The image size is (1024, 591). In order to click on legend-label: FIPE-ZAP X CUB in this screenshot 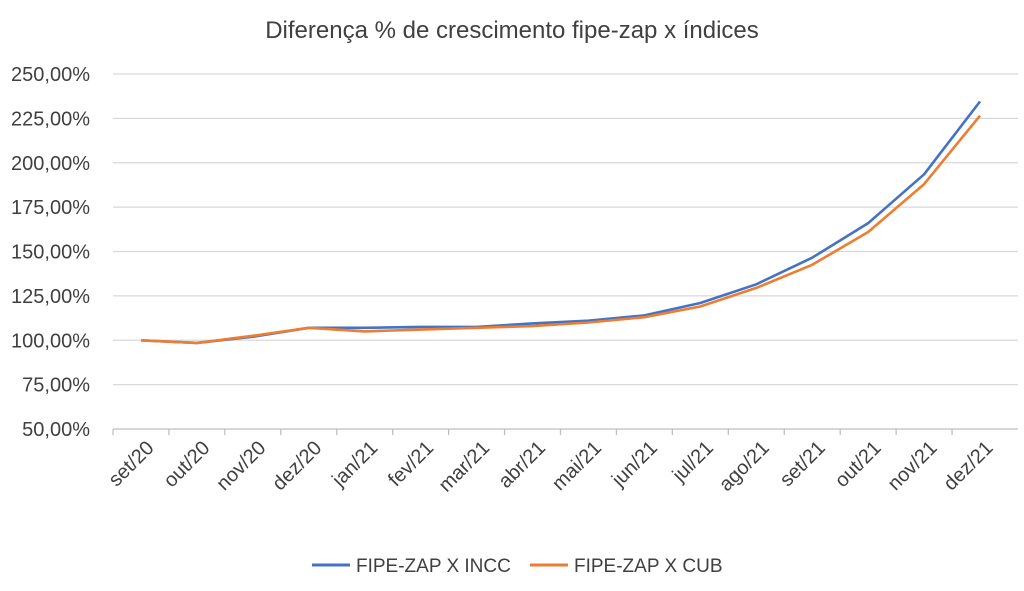, I will do `click(648, 566)`.